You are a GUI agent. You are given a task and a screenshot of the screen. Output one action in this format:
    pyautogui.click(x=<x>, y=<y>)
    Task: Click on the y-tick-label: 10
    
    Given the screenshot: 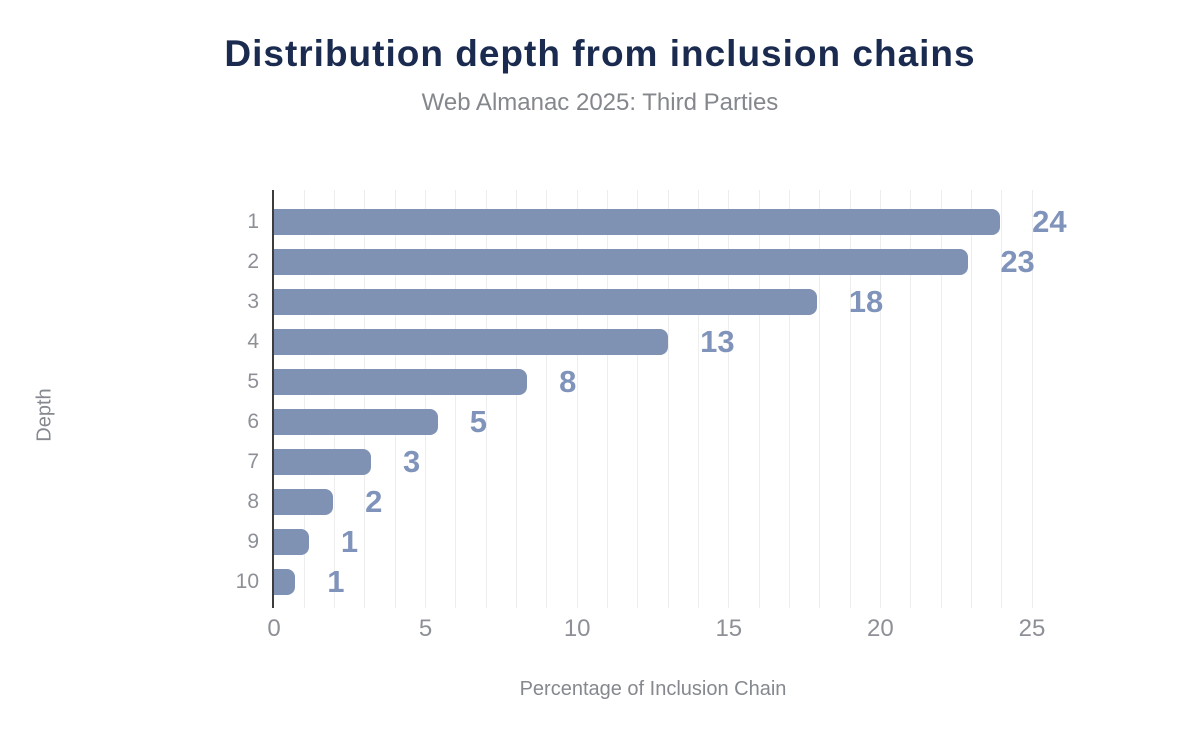 What is the action you would take?
    pyautogui.click(x=247, y=581)
    